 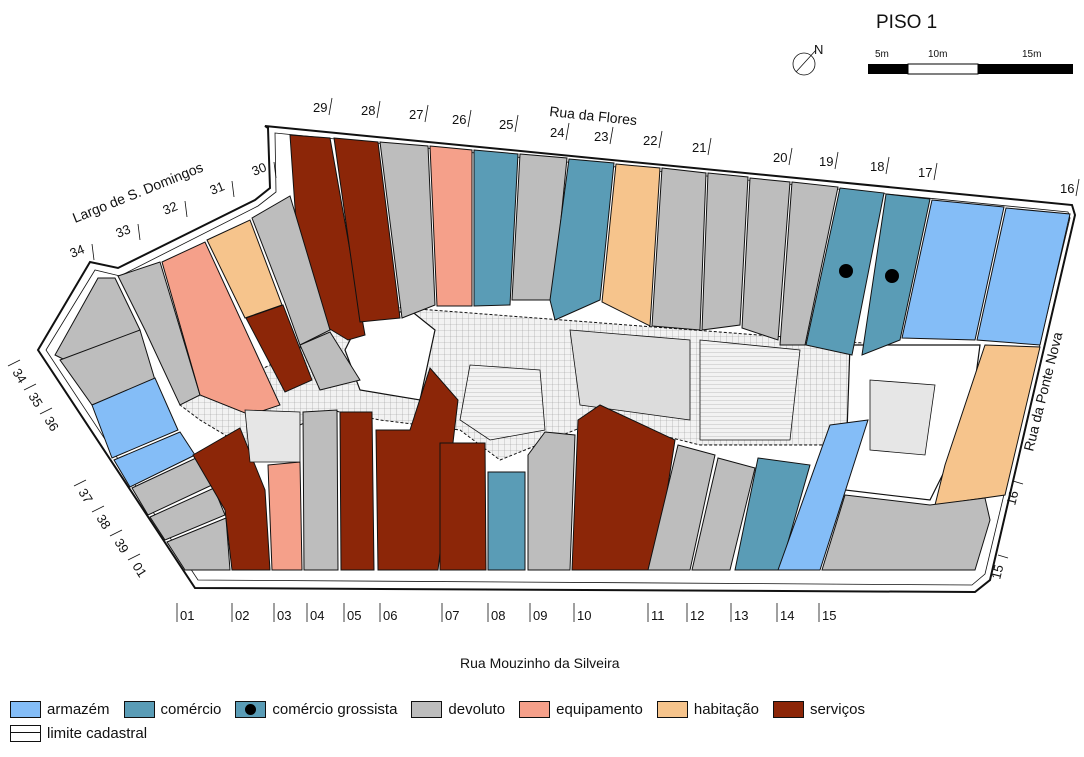 I want to click on legend-label: serviços, so click(x=837, y=709).